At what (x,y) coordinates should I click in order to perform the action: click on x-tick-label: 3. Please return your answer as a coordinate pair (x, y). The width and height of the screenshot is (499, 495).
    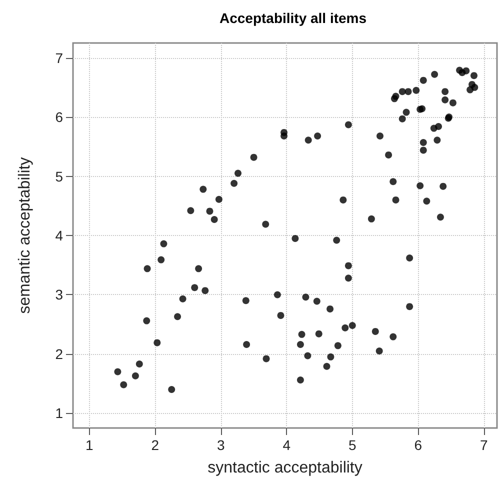
    Looking at the image, I should click on (221, 445).